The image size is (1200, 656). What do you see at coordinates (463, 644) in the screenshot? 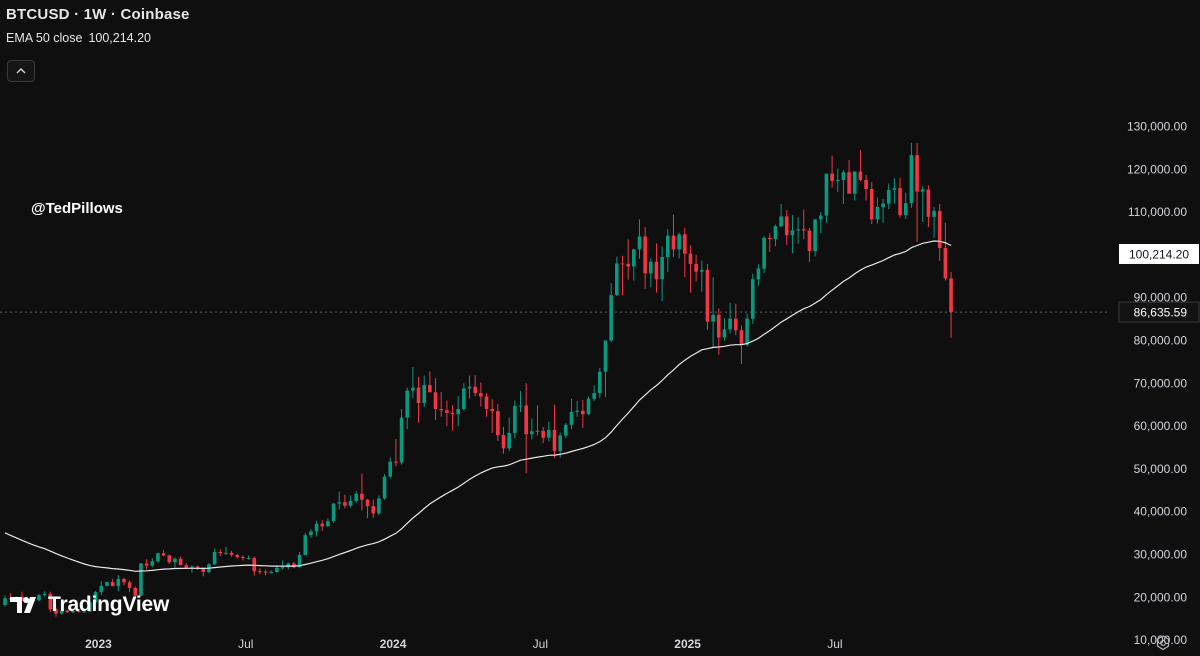
I see `time-axis: 2023 Jul 2024 Jul 2025 Jul` at bounding box center [463, 644].